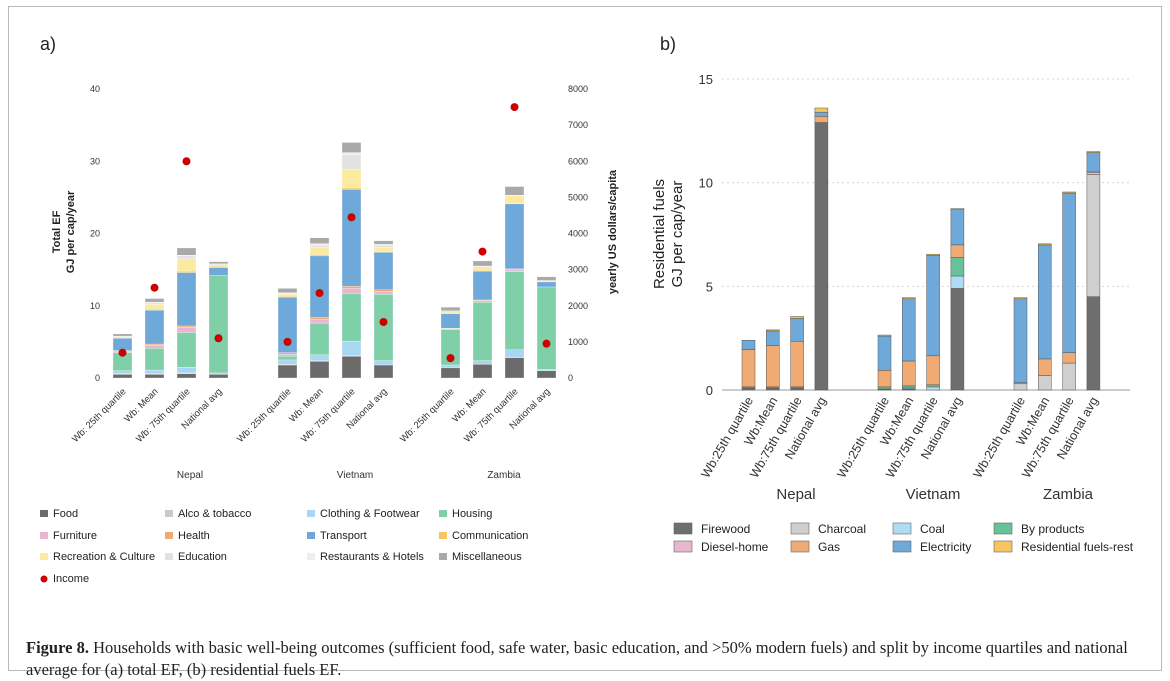  I want to click on panel-a-ytick: 20, so click(95, 234).